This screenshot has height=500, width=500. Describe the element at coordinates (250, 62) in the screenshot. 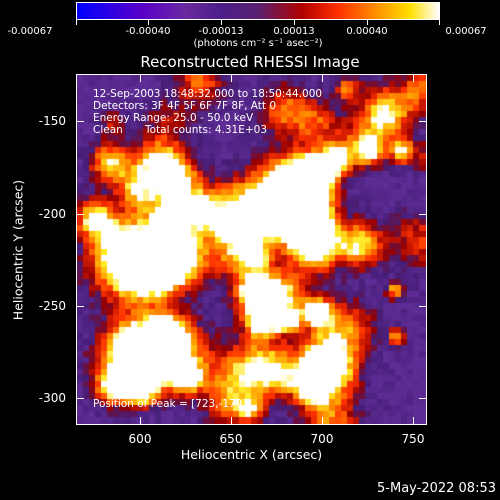

I see `plot-title: Reconstructed RHESSI Image` at that location.